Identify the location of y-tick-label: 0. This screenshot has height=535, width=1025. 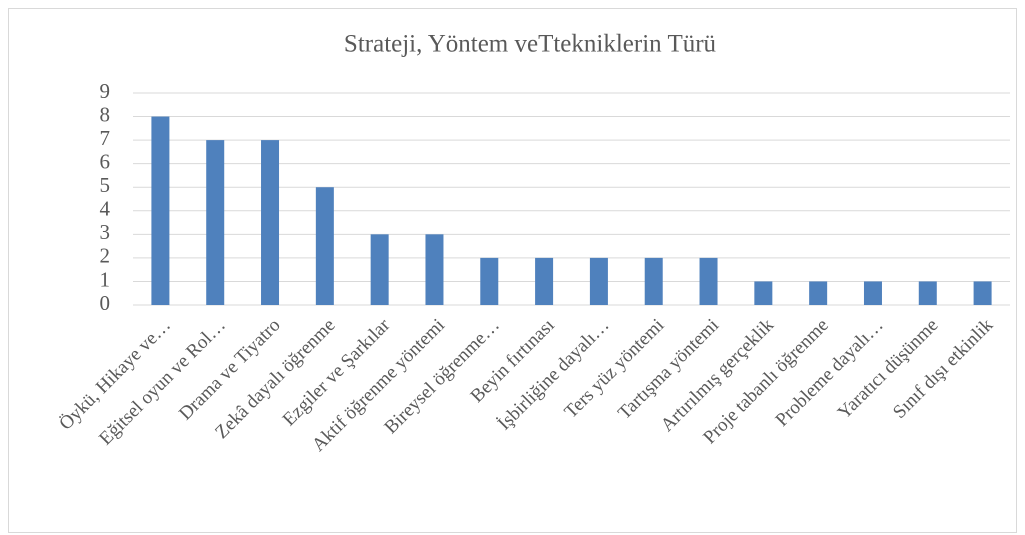
(105, 303).